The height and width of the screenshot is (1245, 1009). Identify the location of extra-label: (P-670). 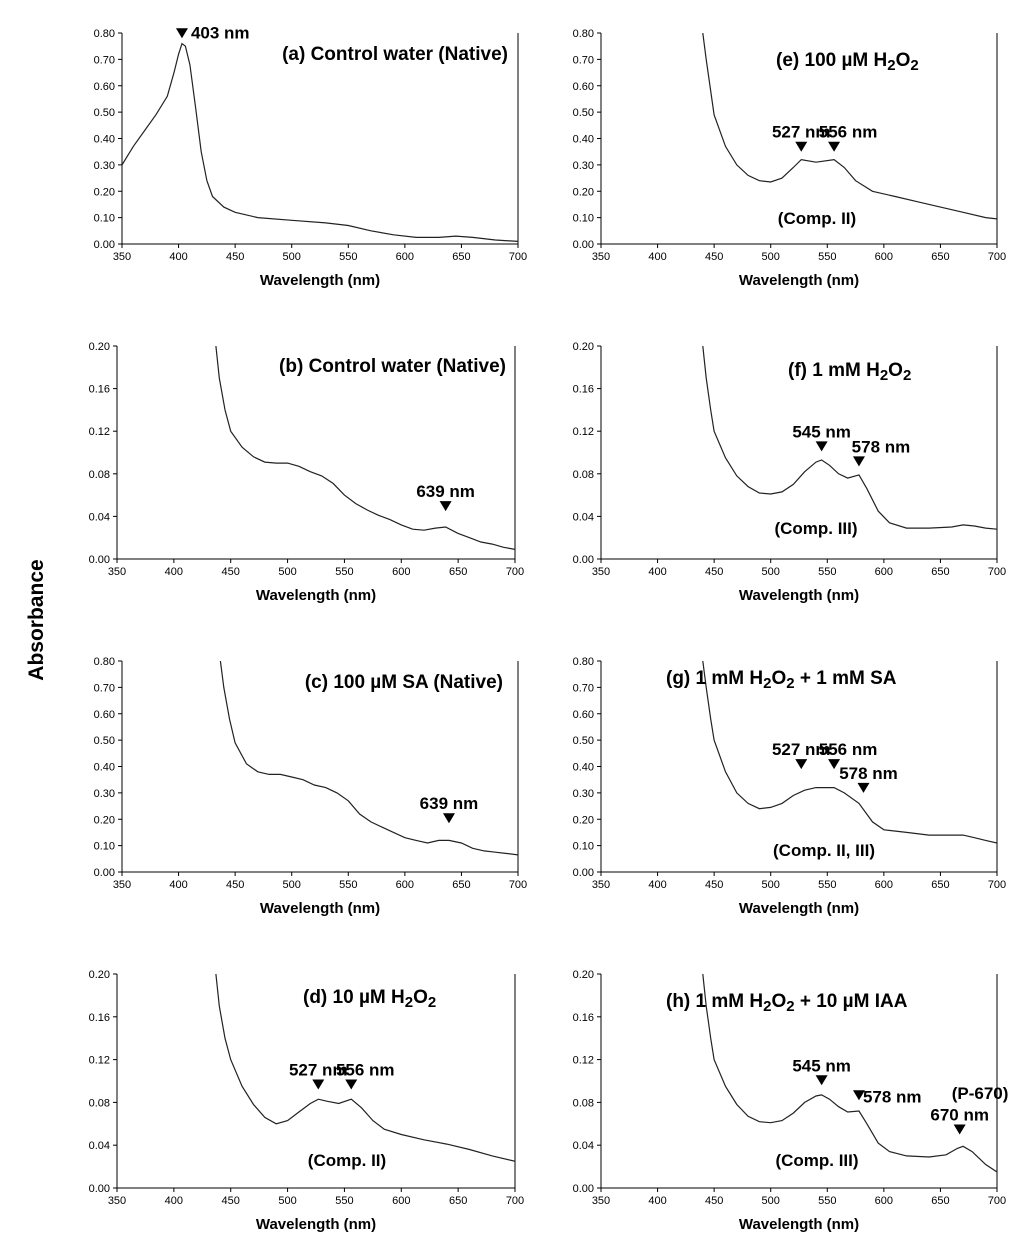
(980, 1093).